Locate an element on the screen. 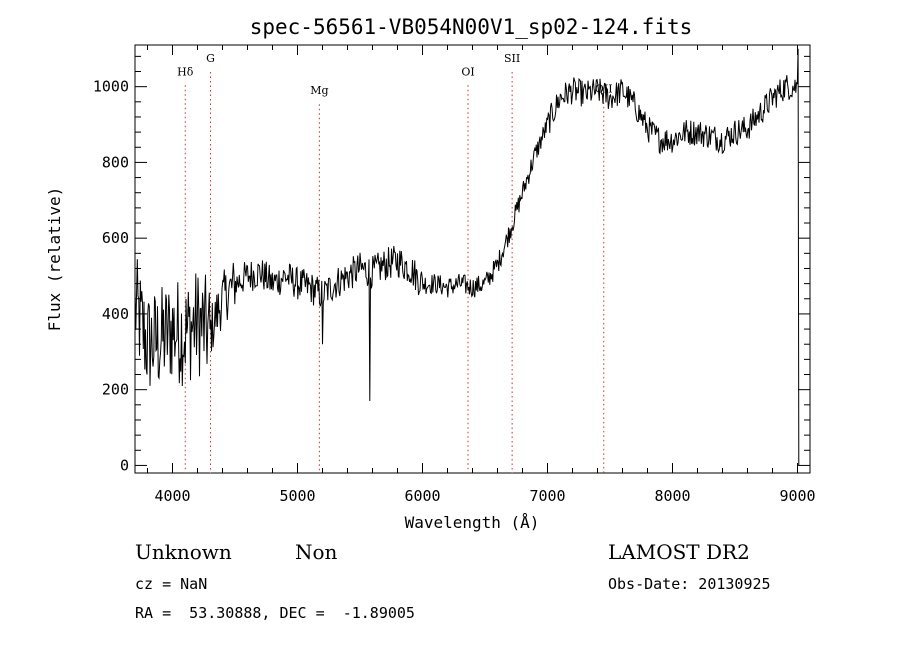 The width and height of the screenshot is (900, 650). y-tick-label: 600 is located at coordinates (115, 238).